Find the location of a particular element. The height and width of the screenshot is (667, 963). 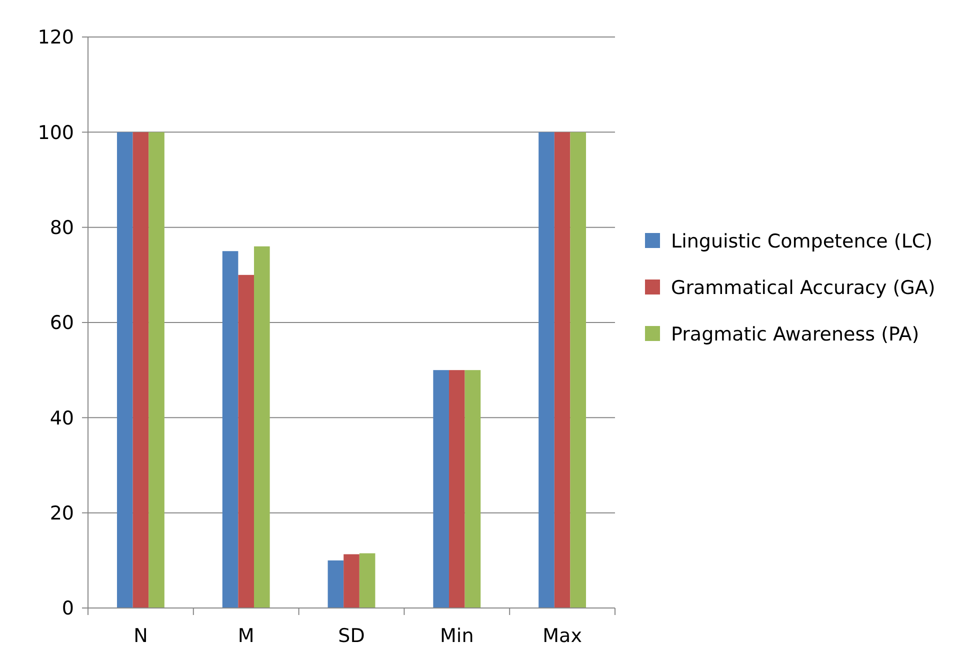

x-tick-label: M is located at coordinates (246, 636).